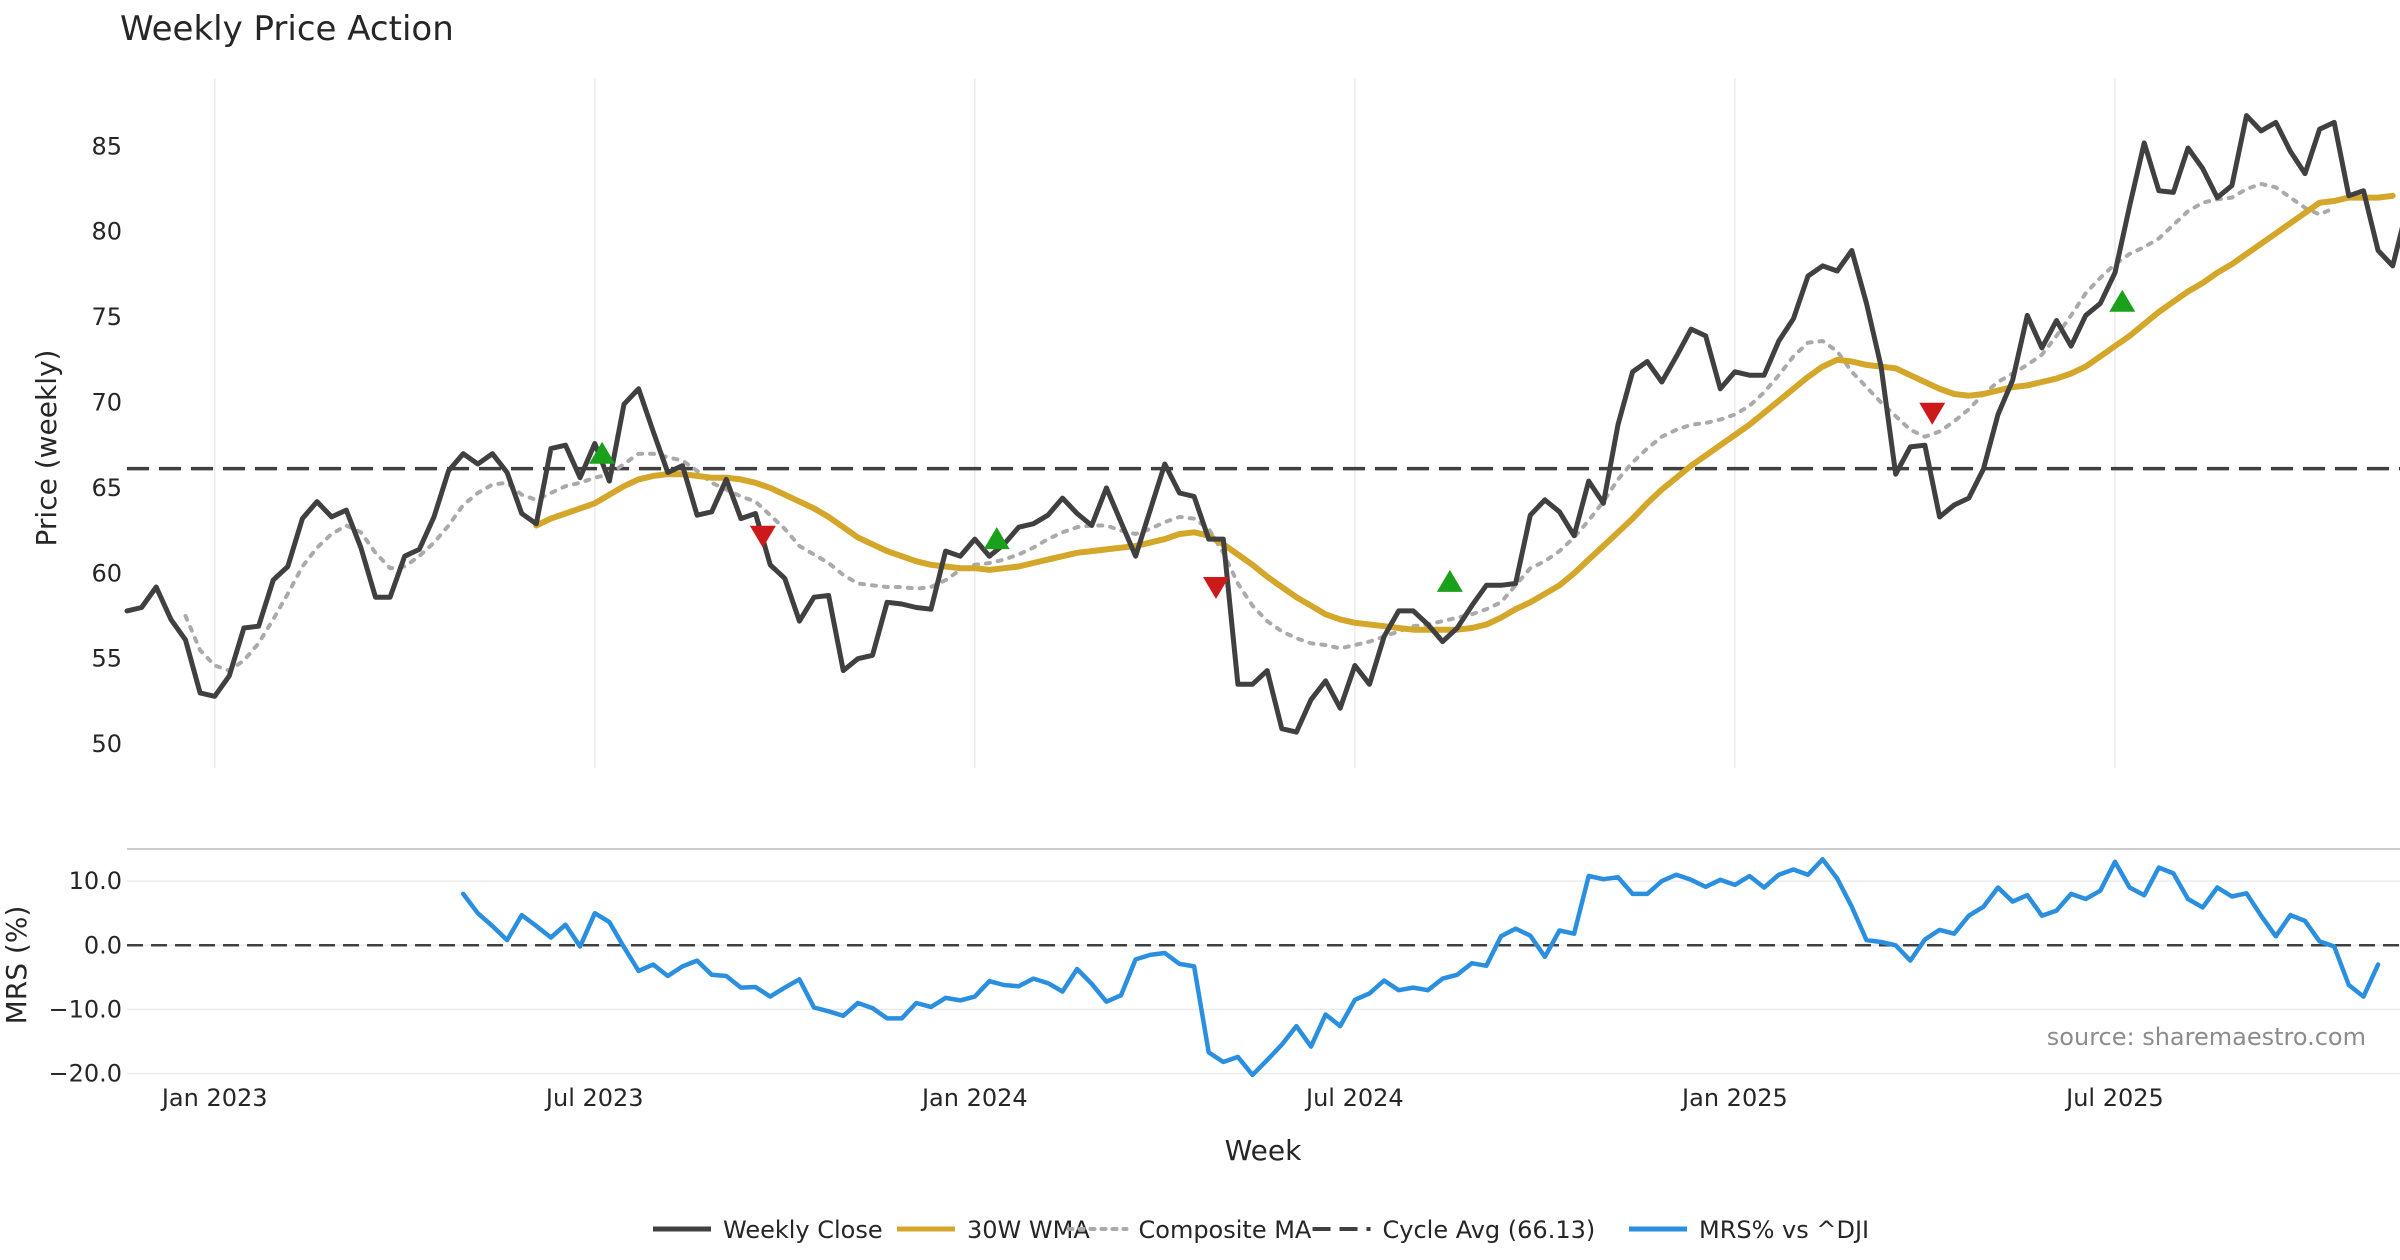 Image resolution: width=2400 pixels, height=1260 pixels. I want to click on x-tick-label: Jul 2023, so click(594, 1098).